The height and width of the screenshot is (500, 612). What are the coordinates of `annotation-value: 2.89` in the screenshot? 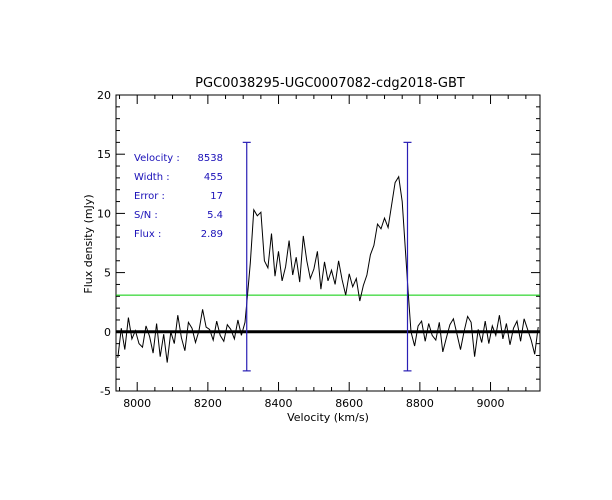 It's located at (212, 234).